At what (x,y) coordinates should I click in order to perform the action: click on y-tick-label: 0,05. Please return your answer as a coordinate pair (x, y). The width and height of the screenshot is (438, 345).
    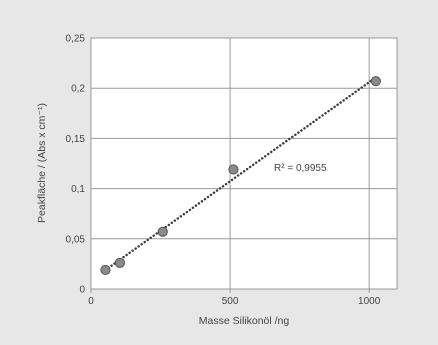
    Looking at the image, I should click on (76, 239).